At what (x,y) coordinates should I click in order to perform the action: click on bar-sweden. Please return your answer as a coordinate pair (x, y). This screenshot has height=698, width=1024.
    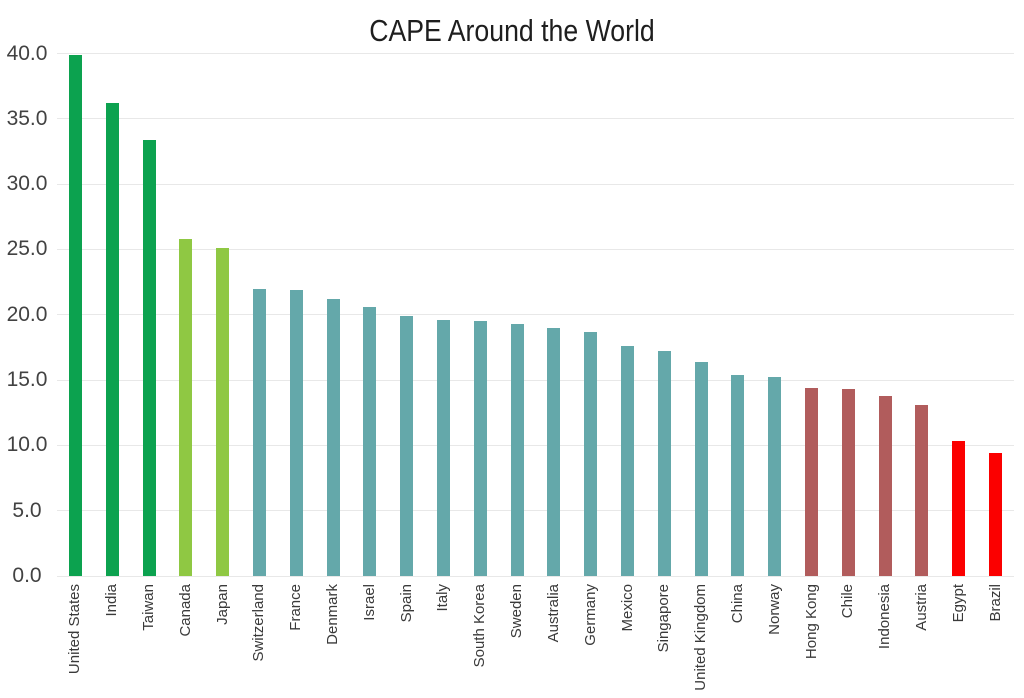
    Looking at the image, I should click on (517, 450).